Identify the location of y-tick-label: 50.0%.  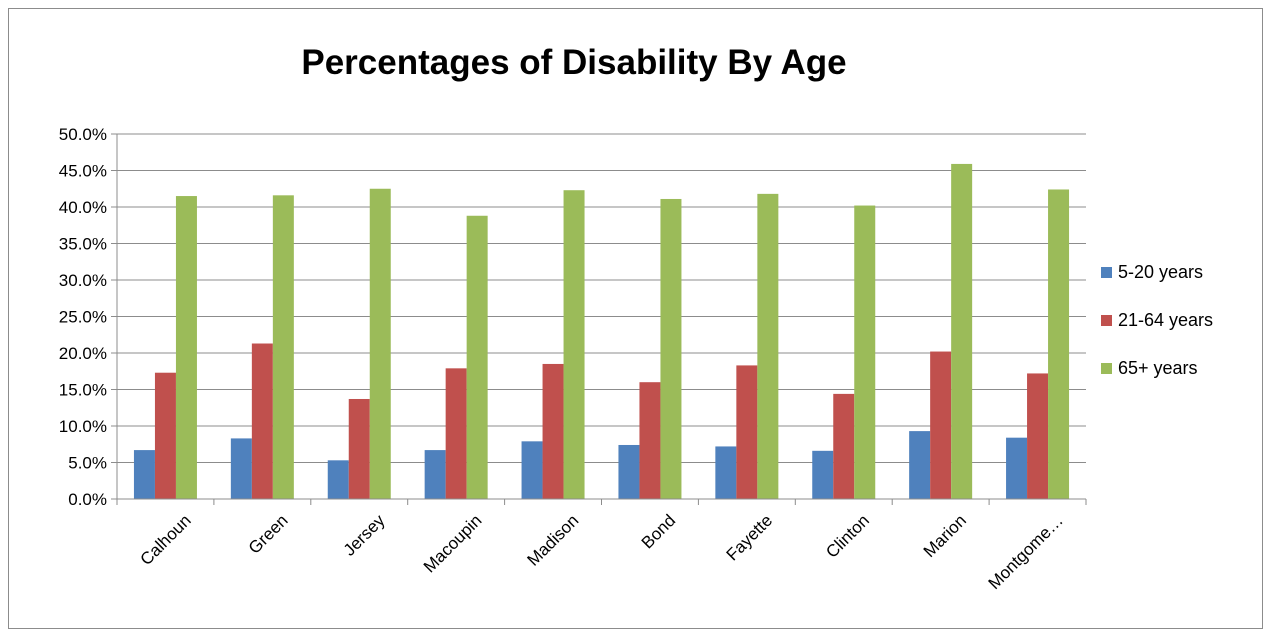
(83, 134).